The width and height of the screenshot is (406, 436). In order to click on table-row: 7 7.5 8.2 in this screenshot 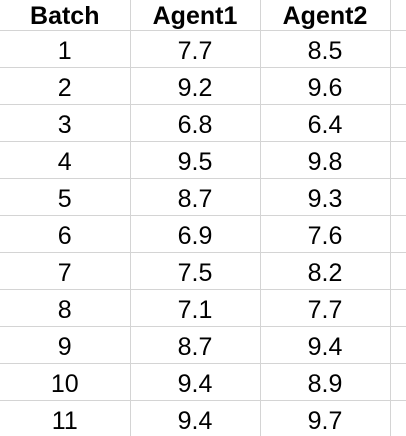, I will do `click(203, 271)`.